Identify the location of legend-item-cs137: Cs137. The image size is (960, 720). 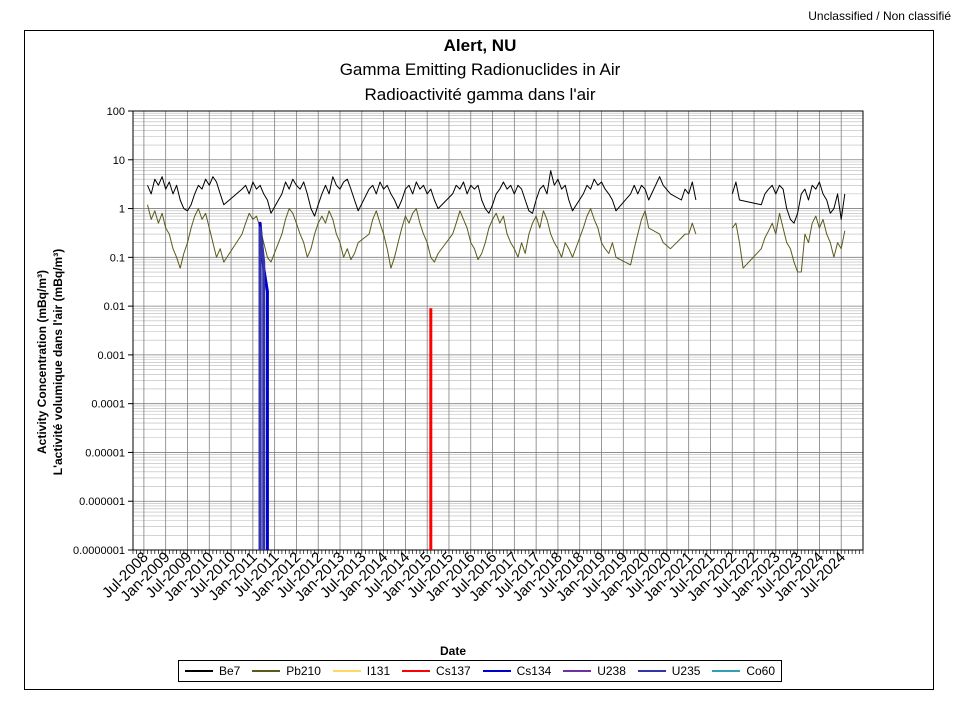
(436, 671).